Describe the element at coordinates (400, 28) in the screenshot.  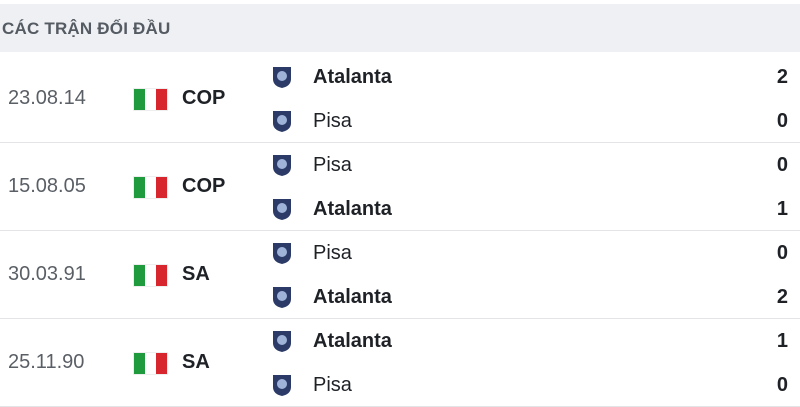
I see `header: CÁC TRẬN ĐỐI ĐẦU` at that location.